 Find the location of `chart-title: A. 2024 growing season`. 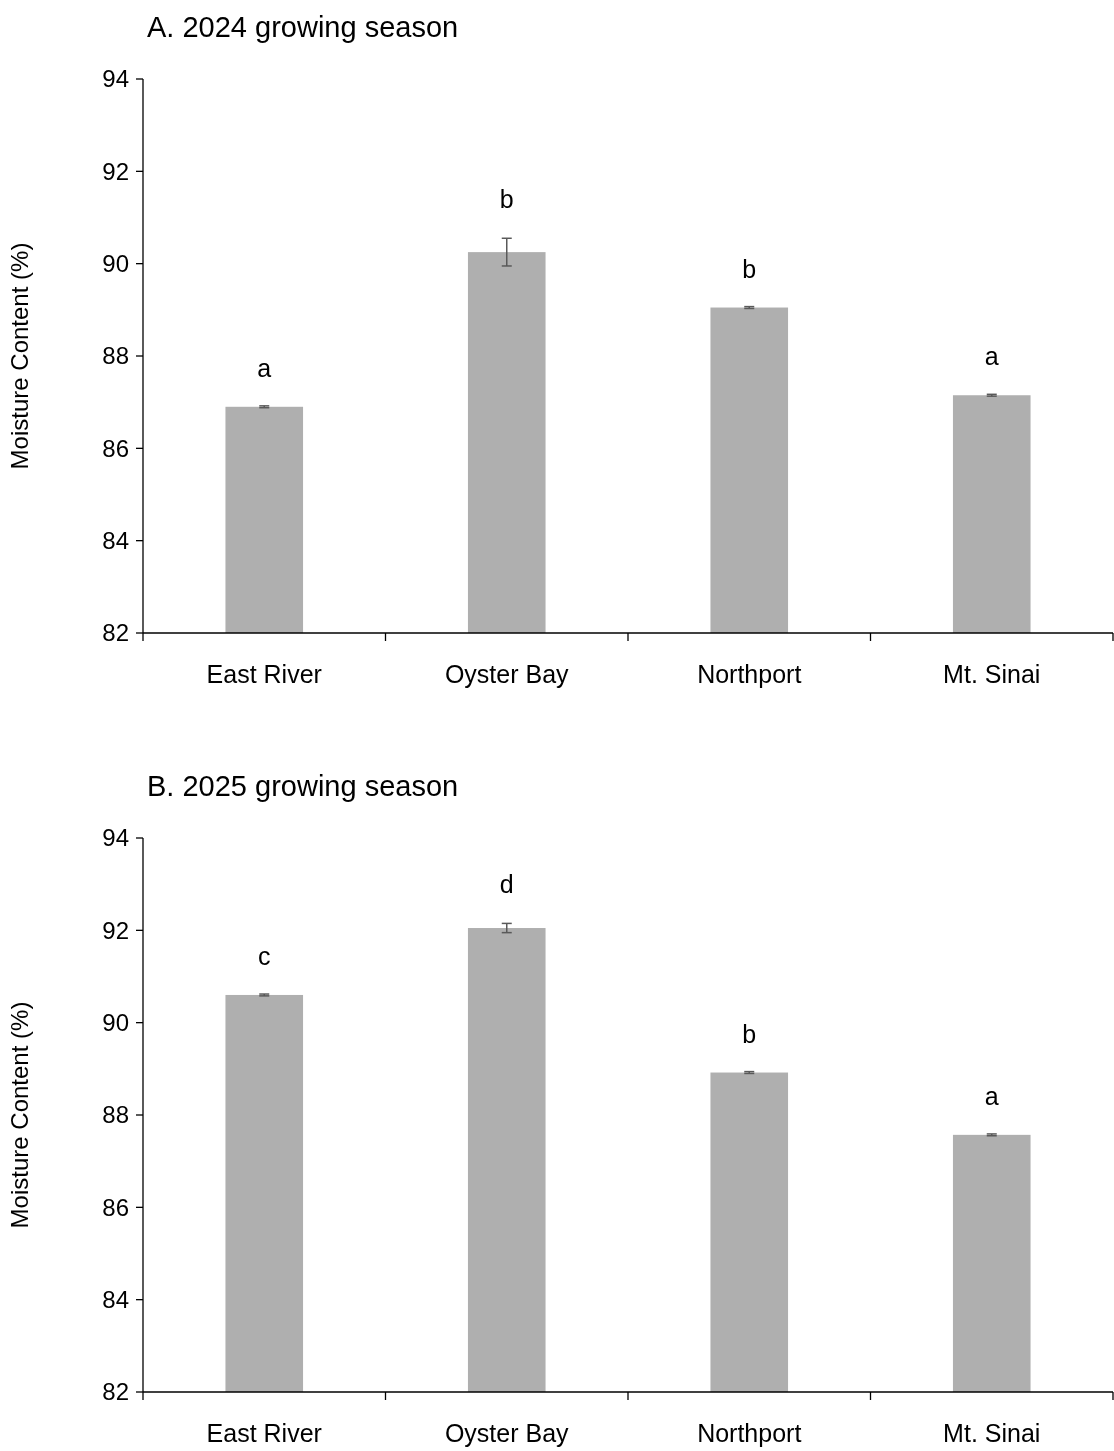

chart-title: A. 2024 growing season is located at coordinates (303, 27).